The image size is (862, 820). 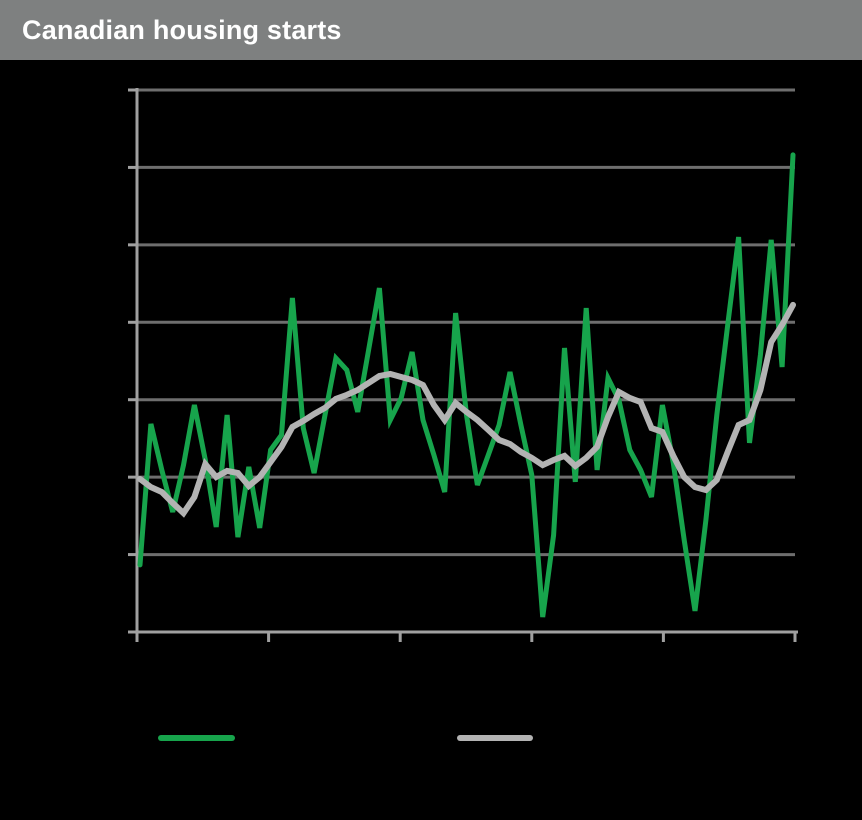 What do you see at coordinates (495, 738) in the screenshot?
I see `legend-swatch-housing-starts-trend` at bounding box center [495, 738].